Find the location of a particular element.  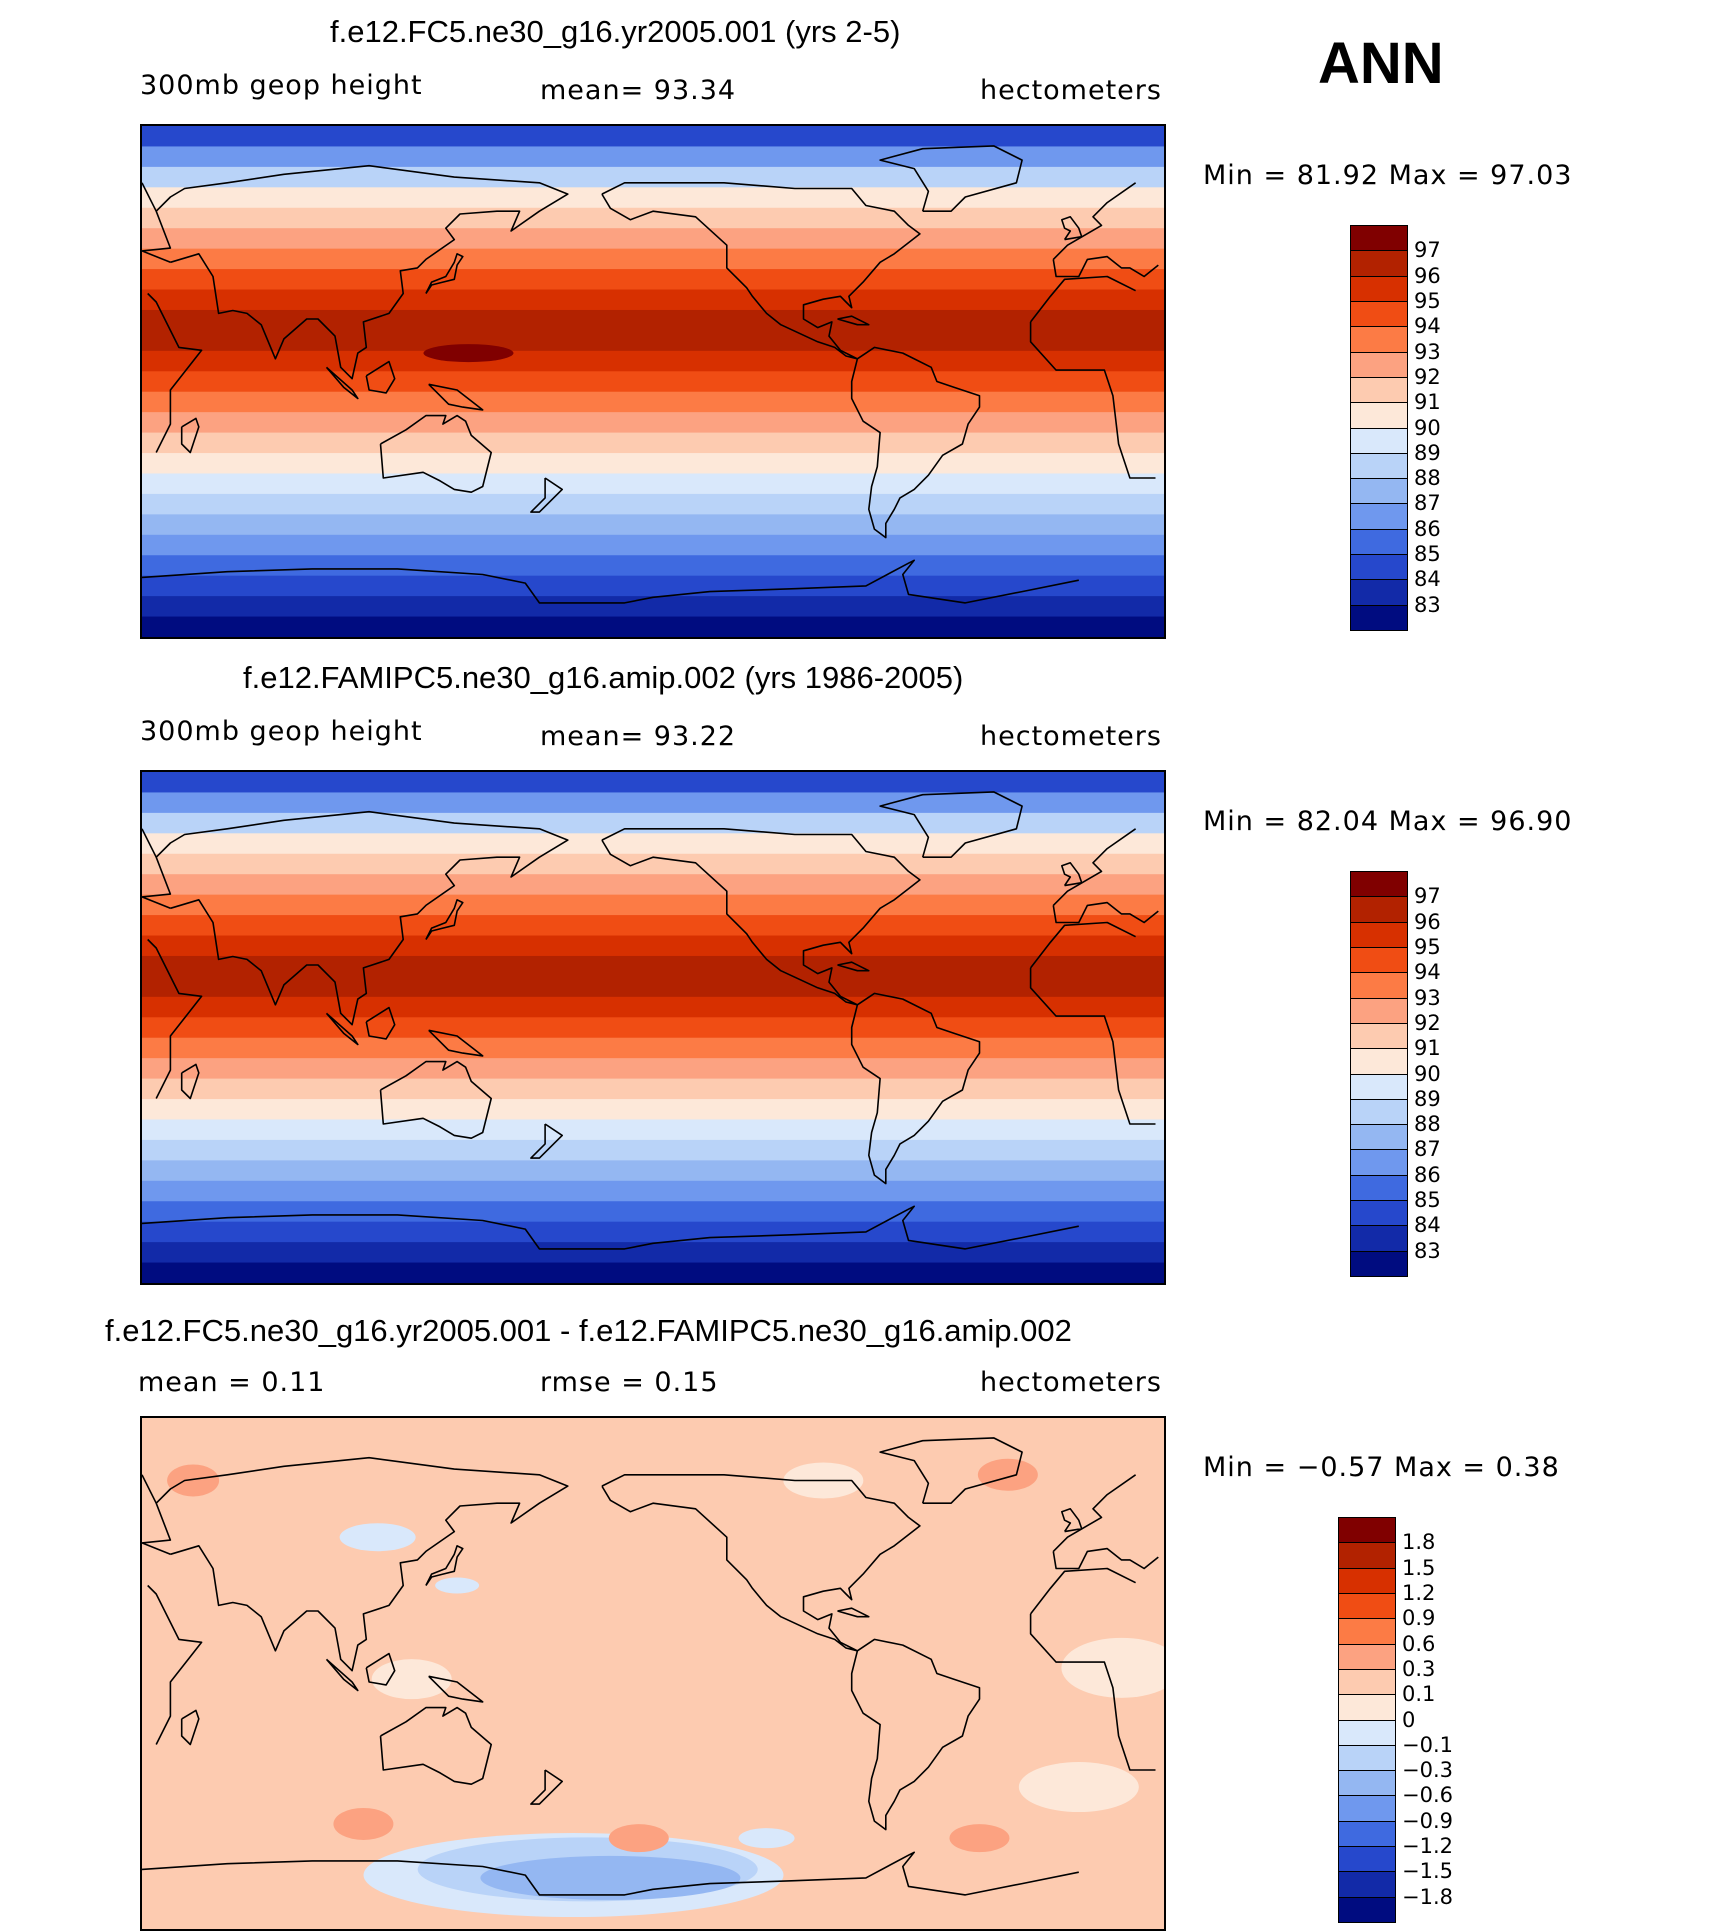

colorbar-tick-label: 86 is located at coordinates (1427, 528).